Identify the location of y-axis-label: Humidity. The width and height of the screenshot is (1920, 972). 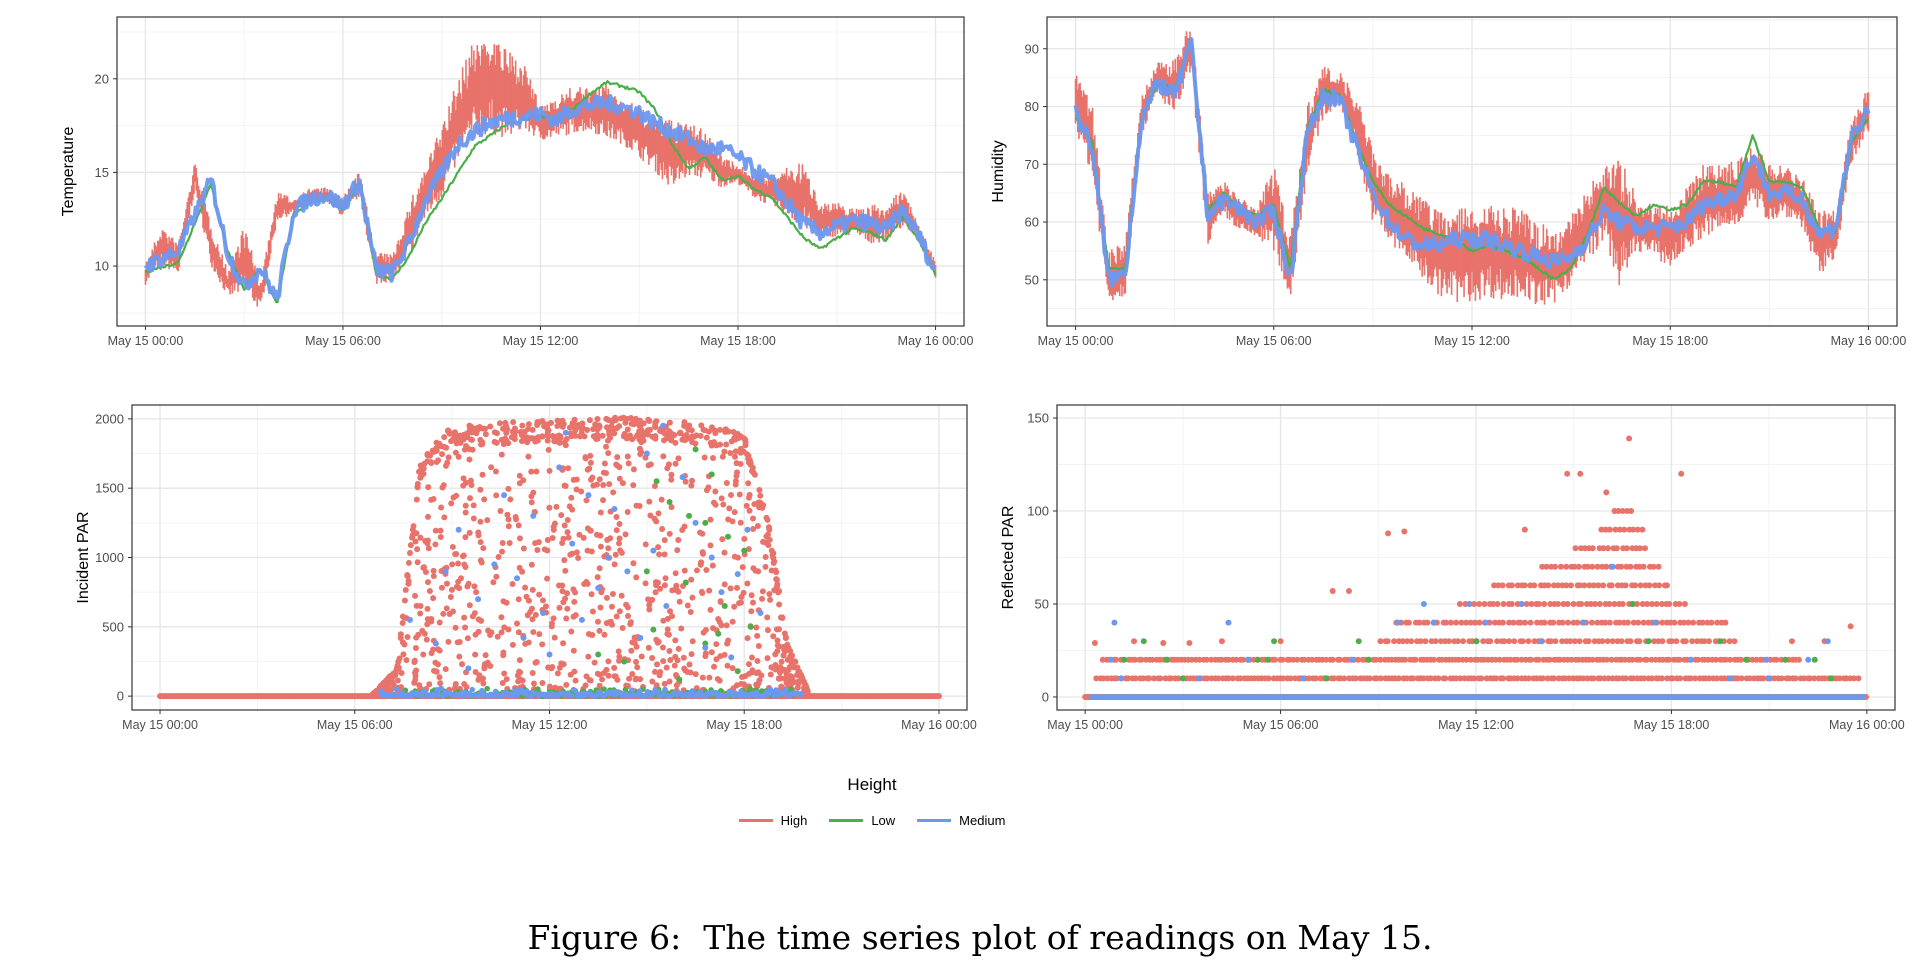
(998, 171).